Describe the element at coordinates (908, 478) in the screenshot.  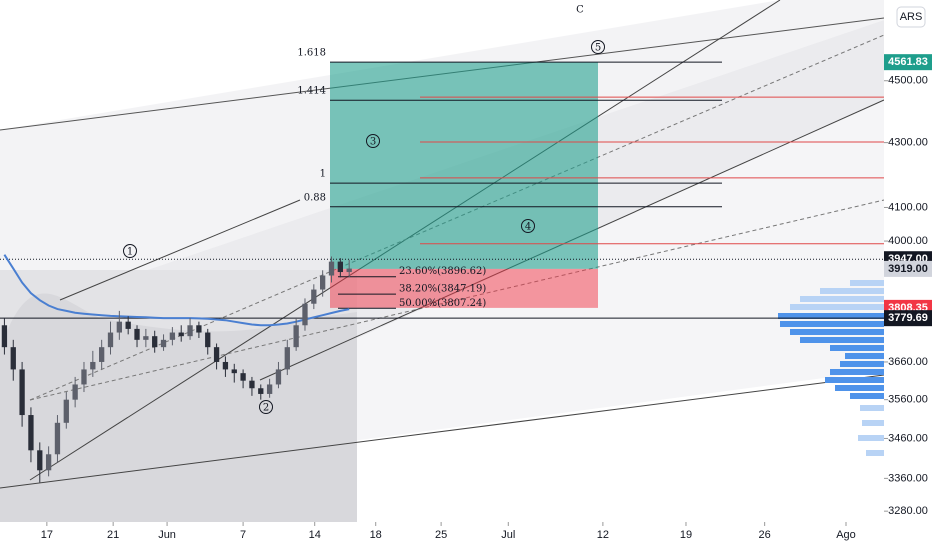
I see `y-tick-label: 3360.00` at that location.